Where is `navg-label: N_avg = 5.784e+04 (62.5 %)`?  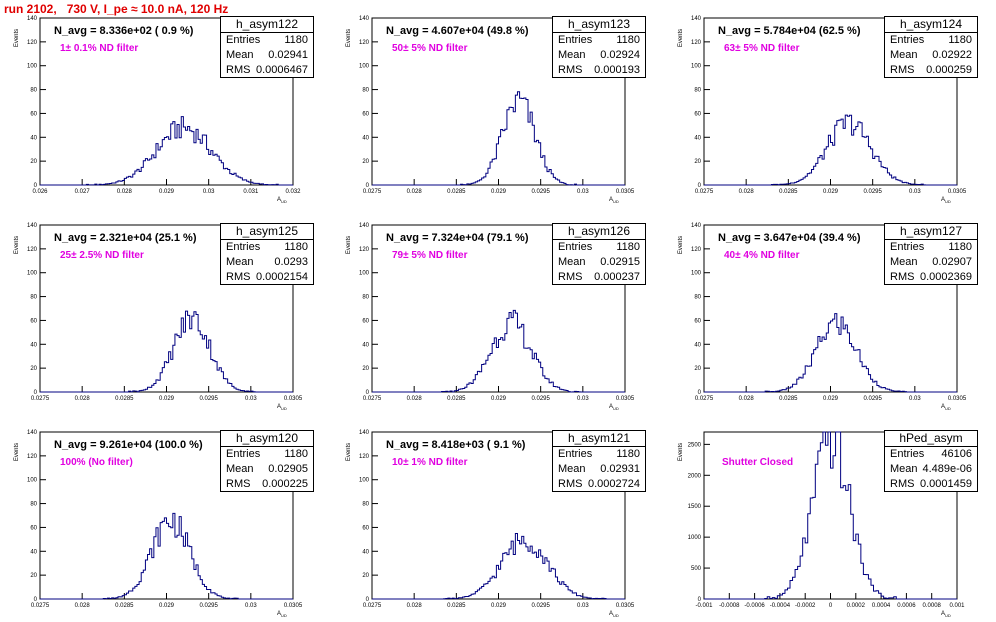 navg-label: N_avg = 5.784e+04 (62.5 %) is located at coordinates (789, 31).